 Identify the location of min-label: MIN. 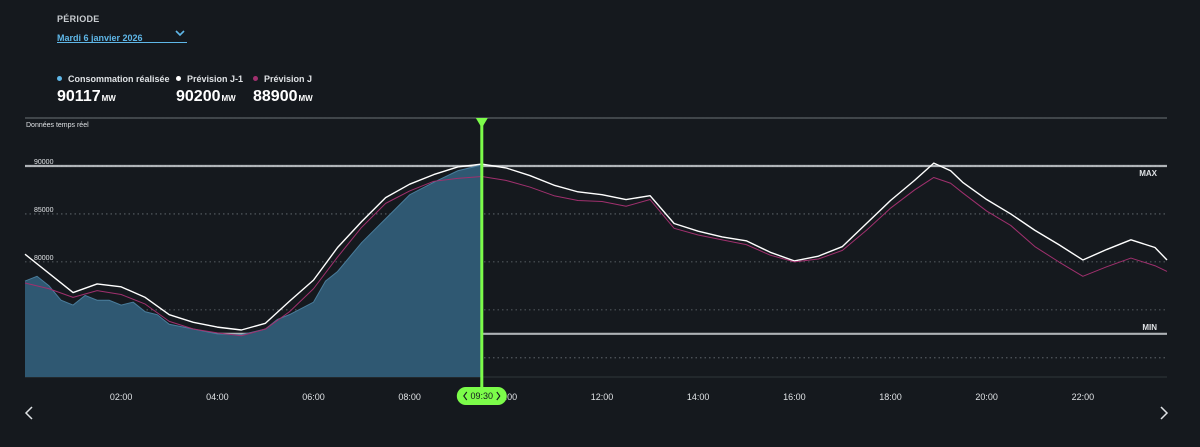
(1149, 327).